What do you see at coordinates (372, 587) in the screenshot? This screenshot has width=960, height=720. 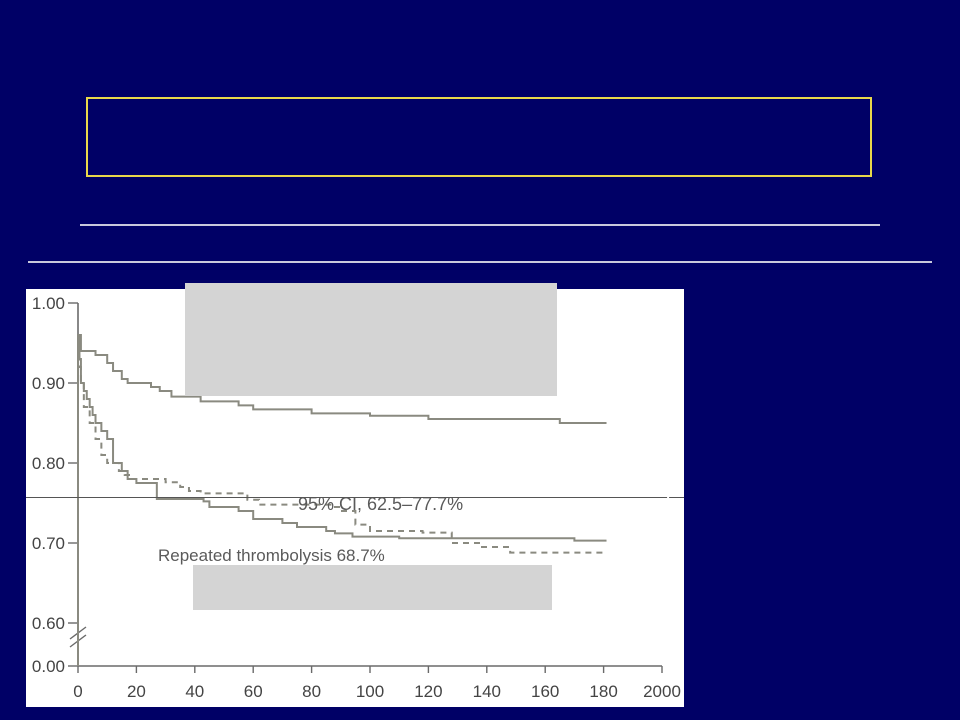 I see `label-mask-box` at bounding box center [372, 587].